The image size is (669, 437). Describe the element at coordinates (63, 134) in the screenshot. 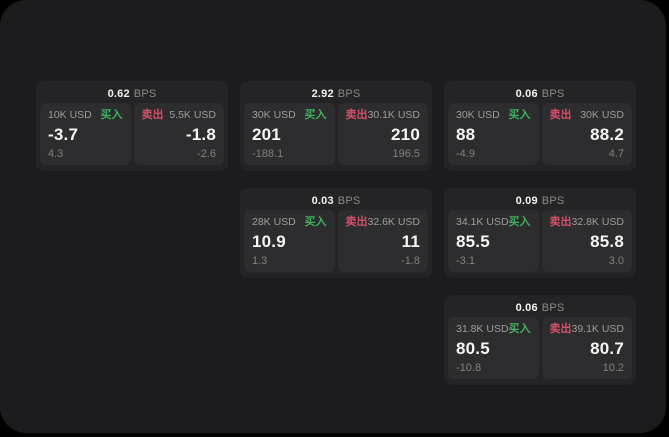

I see `buy-price: -3.7` at that location.